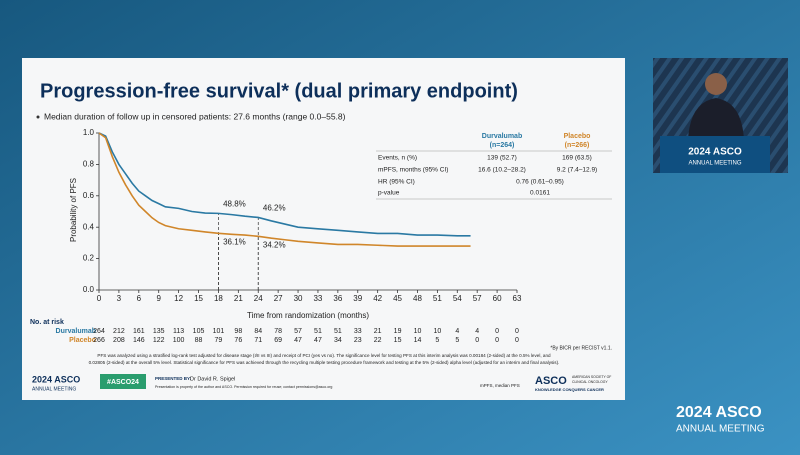 The width and height of the screenshot is (800, 455). I want to click on table-label: Events, n (%), so click(397, 158).